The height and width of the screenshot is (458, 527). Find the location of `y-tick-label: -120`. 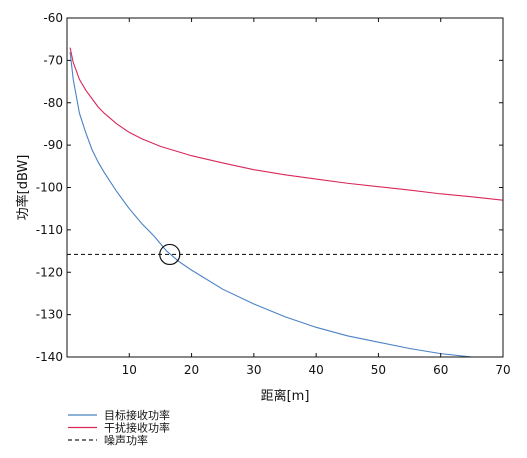

y-tick-label: -120 is located at coordinates (49, 272).